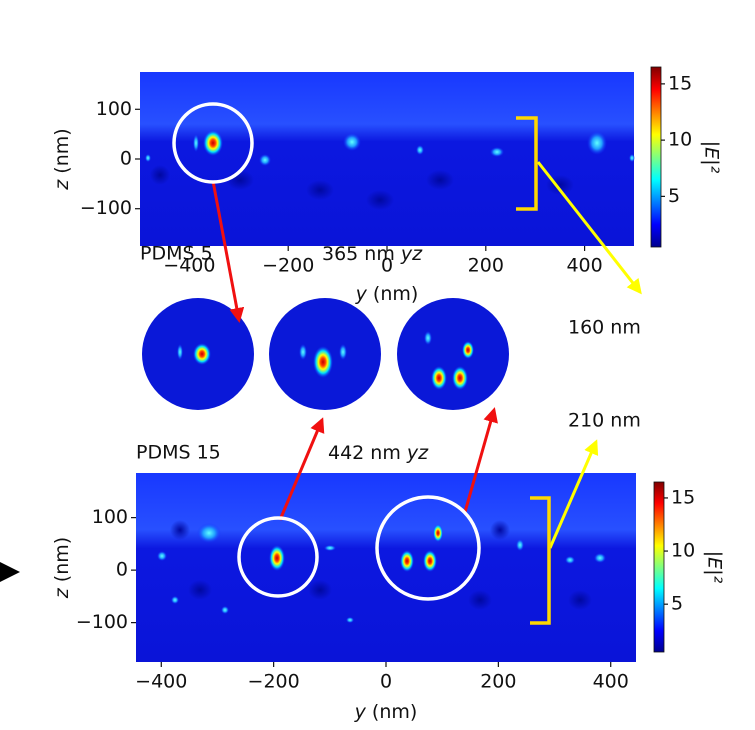  I want to click on wavelength: 365 nm, so click(358, 254).